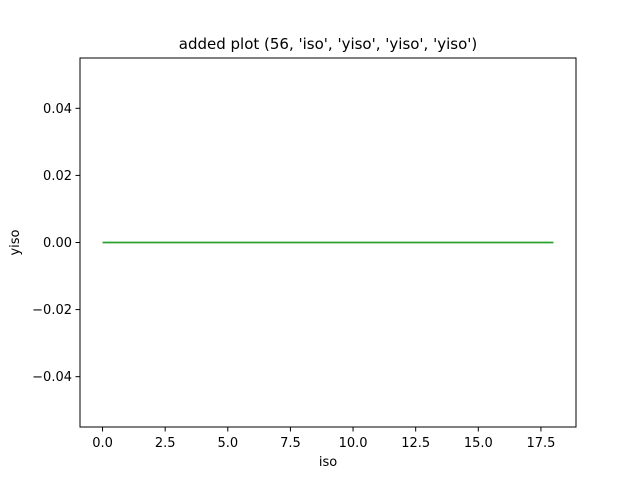 Image resolution: width=640 pixels, height=485 pixels. What do you see at coordinates (353, 443) in the screenshot?
I see `x-tick-label: 10.0` at bounding box center [353, 443].